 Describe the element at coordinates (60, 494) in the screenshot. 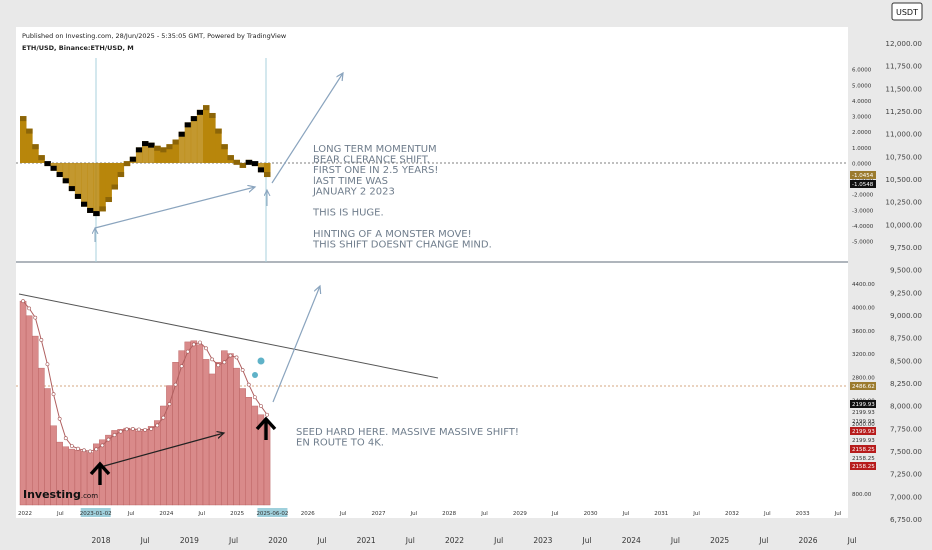

I see `investing-logo: Investing.com` at that location.